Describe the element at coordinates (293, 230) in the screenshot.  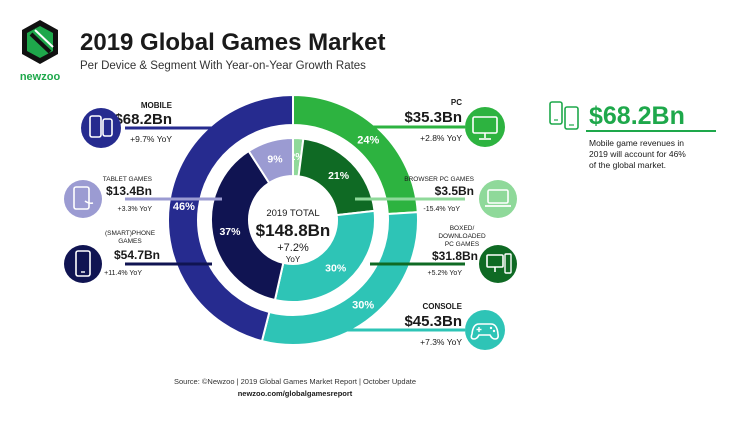
I see `center-value: $148.8Bn` at that location.